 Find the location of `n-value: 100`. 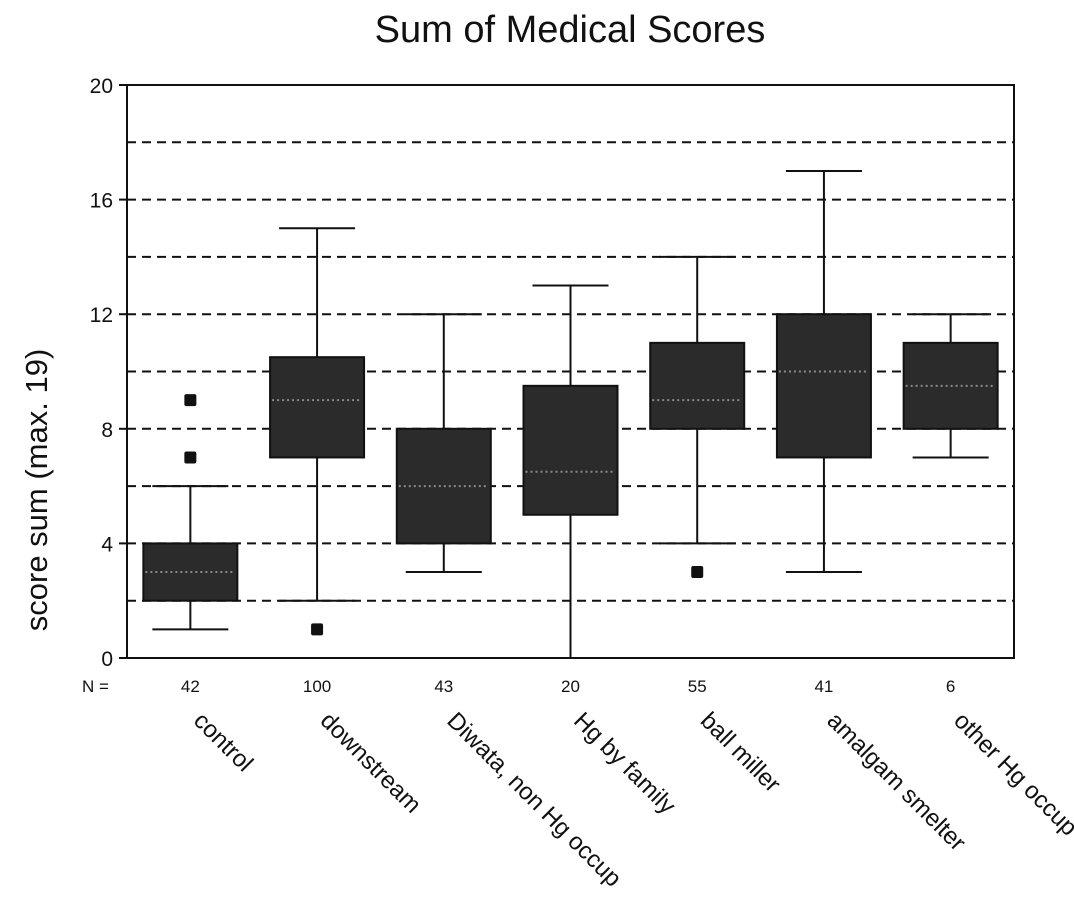

n-value: 100 is located at coordinates (317, 686).